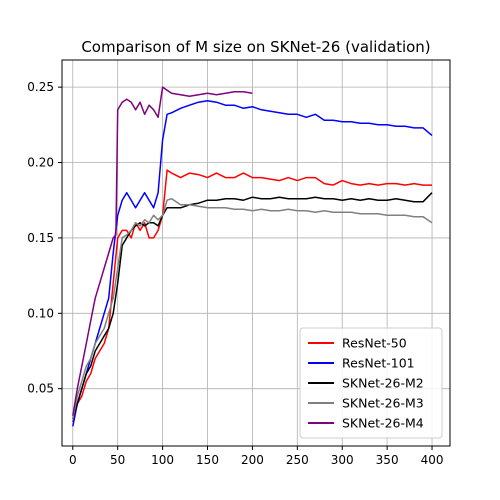  I want to click on legend-label-2: SKNet-26-M2, so click(383, 383).